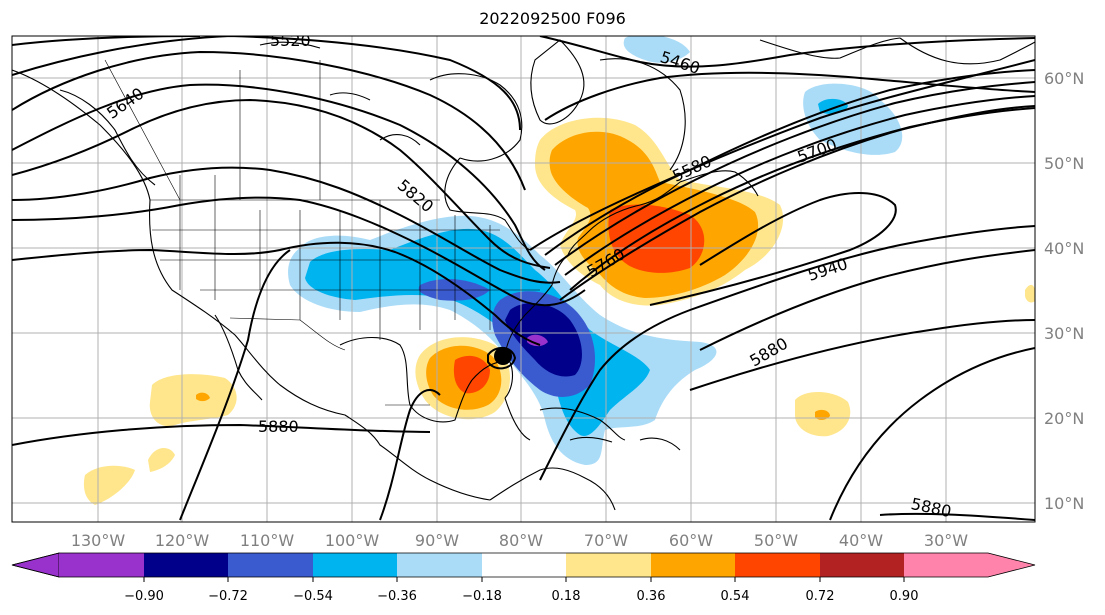 This screenshot has width=1105, height=615. I want to click on lon-label: 110°W, so click(267, 540).